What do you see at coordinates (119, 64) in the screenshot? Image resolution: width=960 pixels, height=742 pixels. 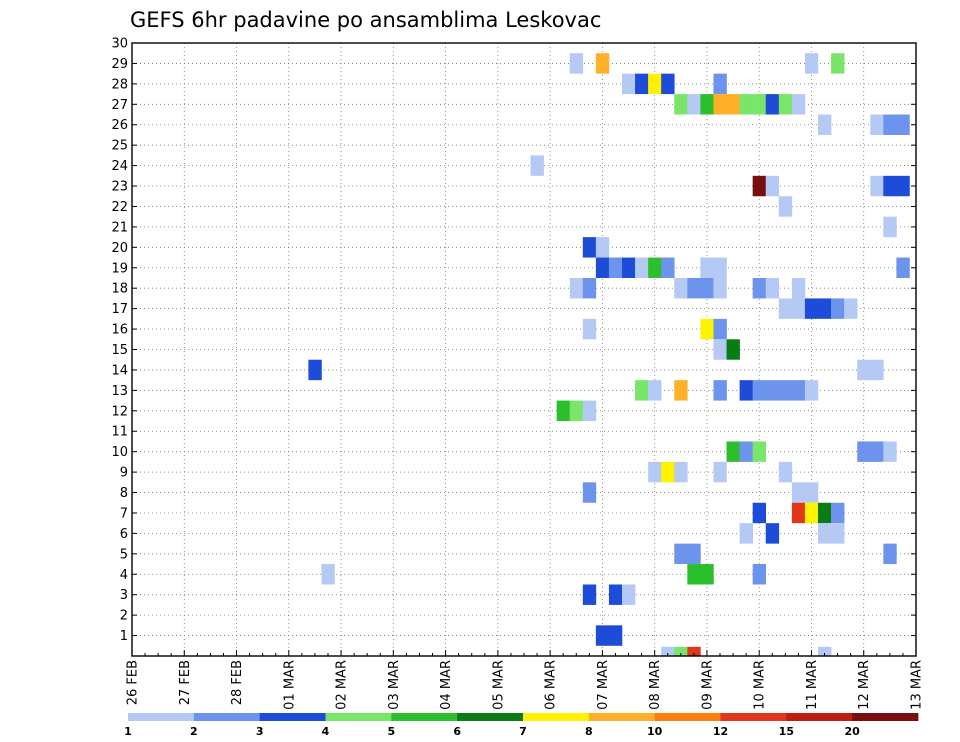 I see `y-tick-label: 29` at bounding box center [119, 64].